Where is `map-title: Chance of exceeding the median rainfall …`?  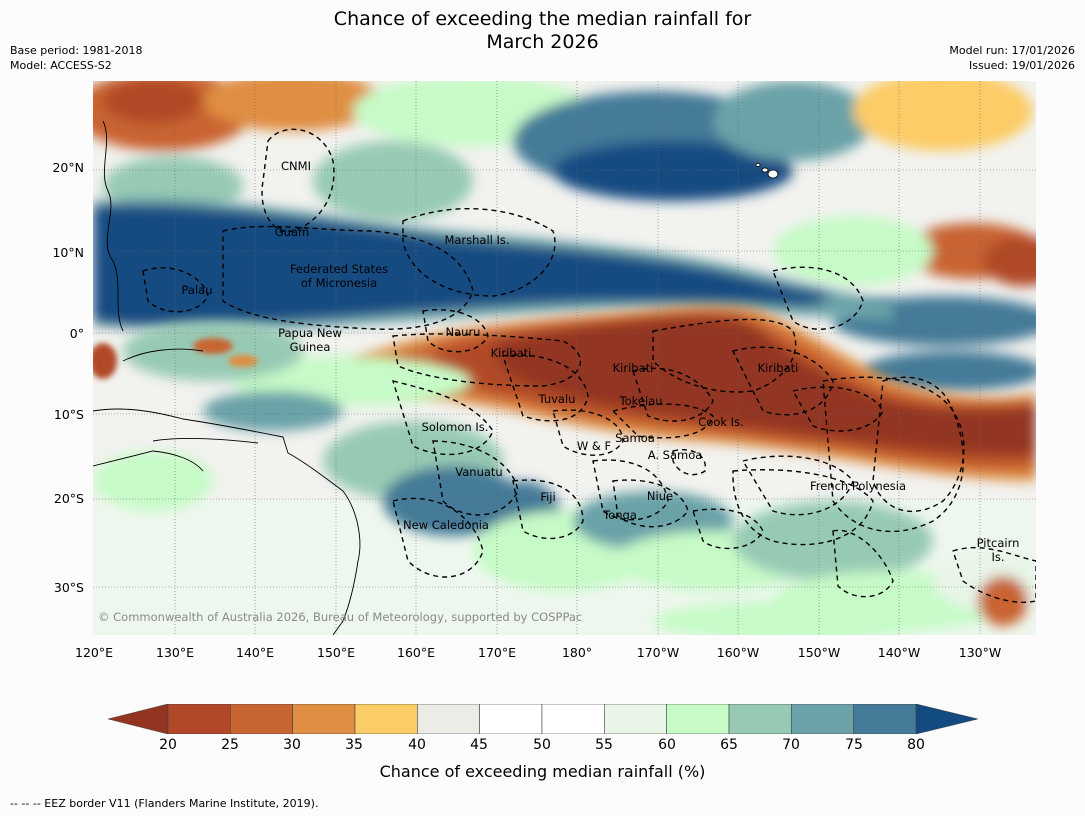
map-title: Chance of exceeding the median rainfall … is located at coordinates (542, 31).